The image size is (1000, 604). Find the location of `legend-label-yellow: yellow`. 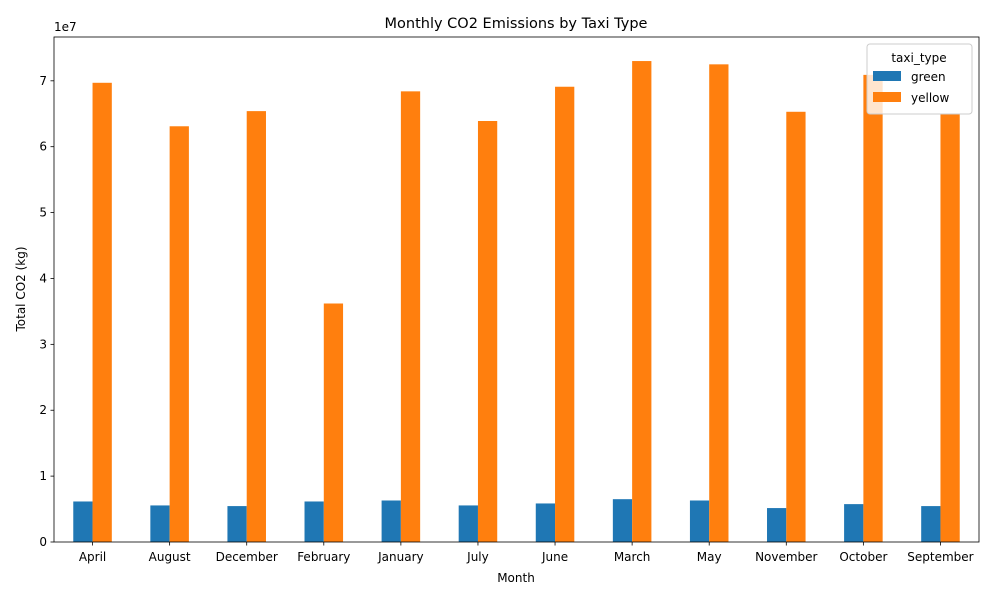

legend-label-yellow: yellow is located at coordinates (930, 98).